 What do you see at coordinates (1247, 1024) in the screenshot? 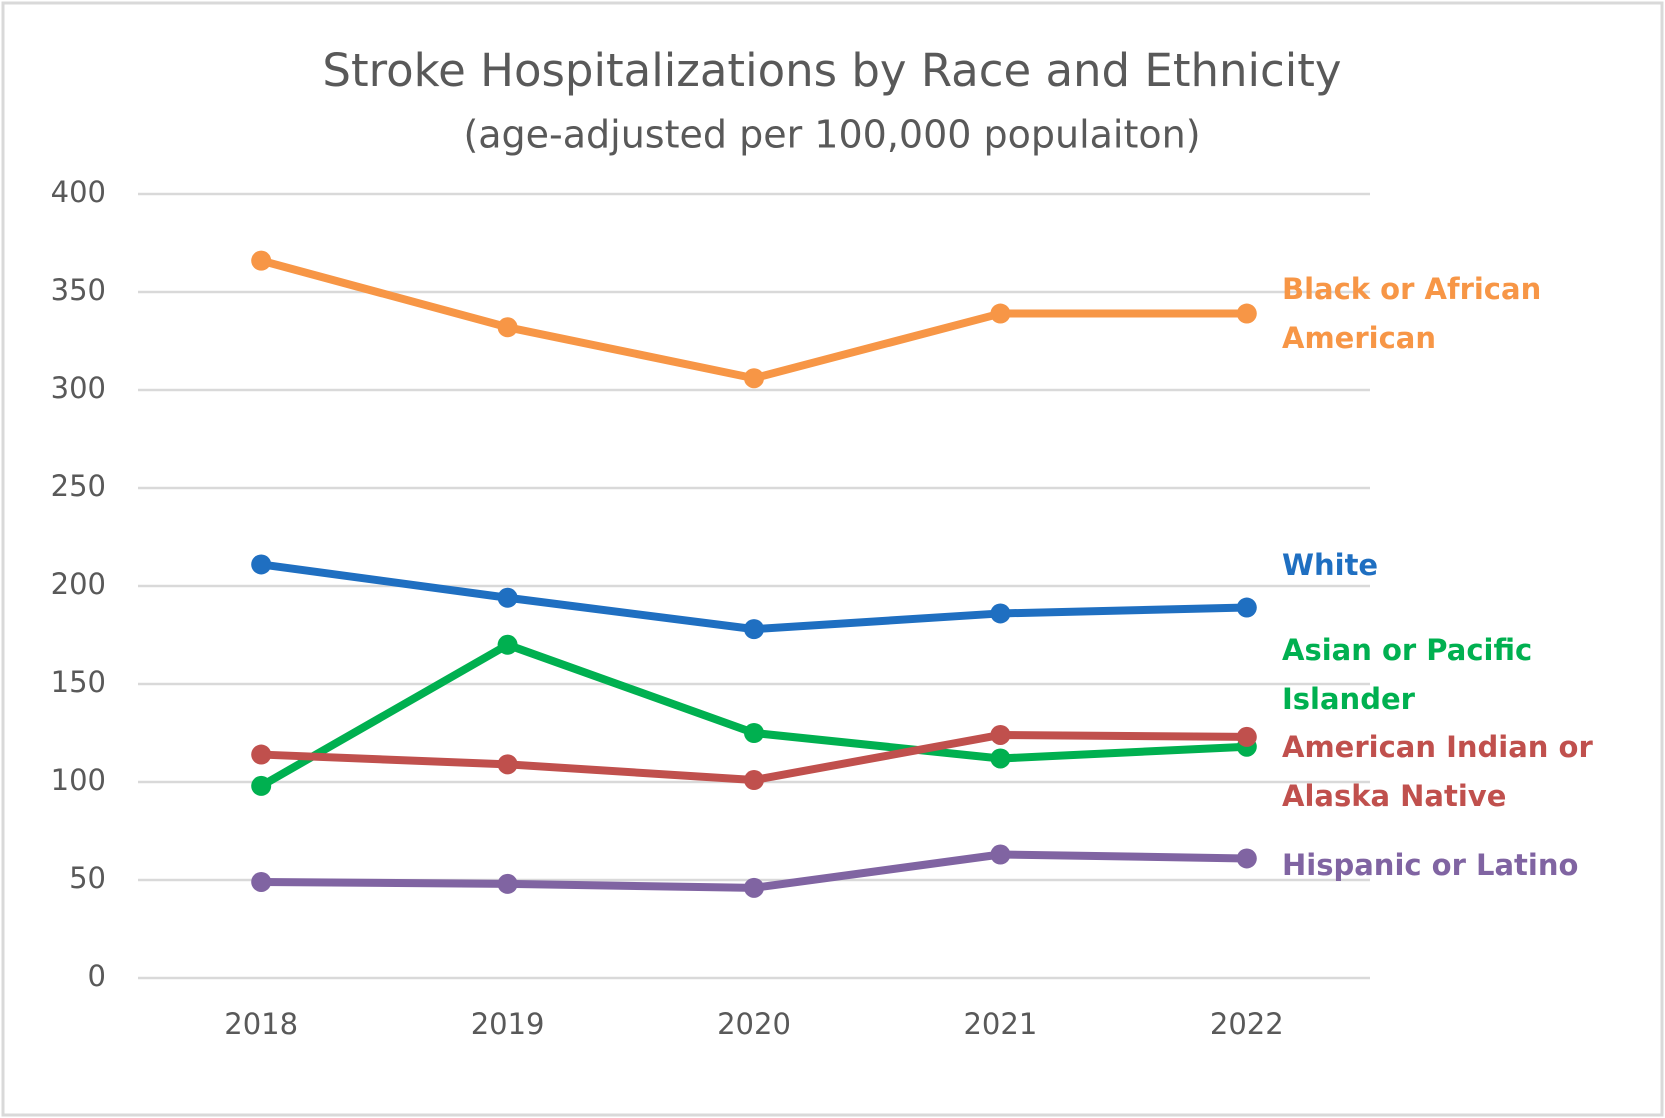
I see `x-tick-label: 2022` at bounding box center [1247, 1024].